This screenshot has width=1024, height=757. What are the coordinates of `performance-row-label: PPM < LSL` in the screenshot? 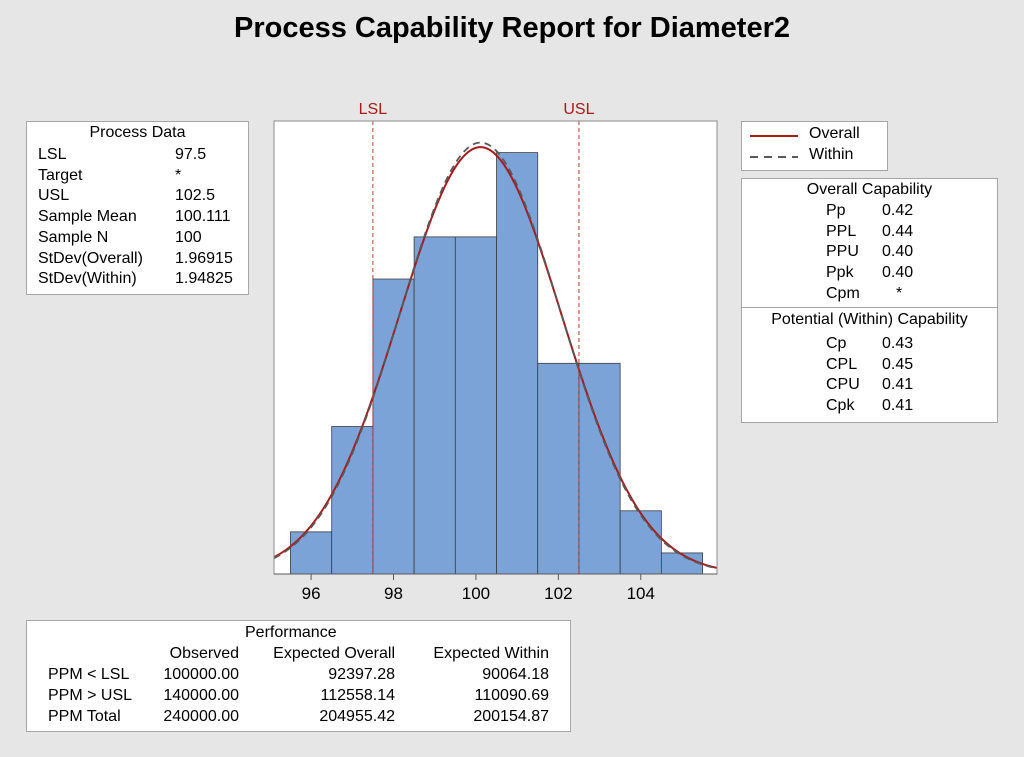 It's located at (89, 674).